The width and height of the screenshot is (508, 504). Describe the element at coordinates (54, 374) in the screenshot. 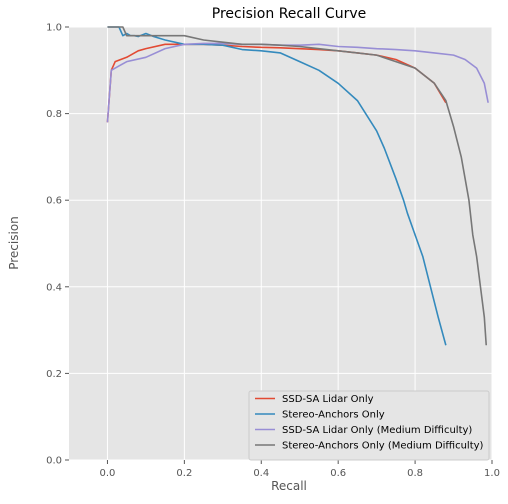

I see `y-tick-label: 0.2` at that location.